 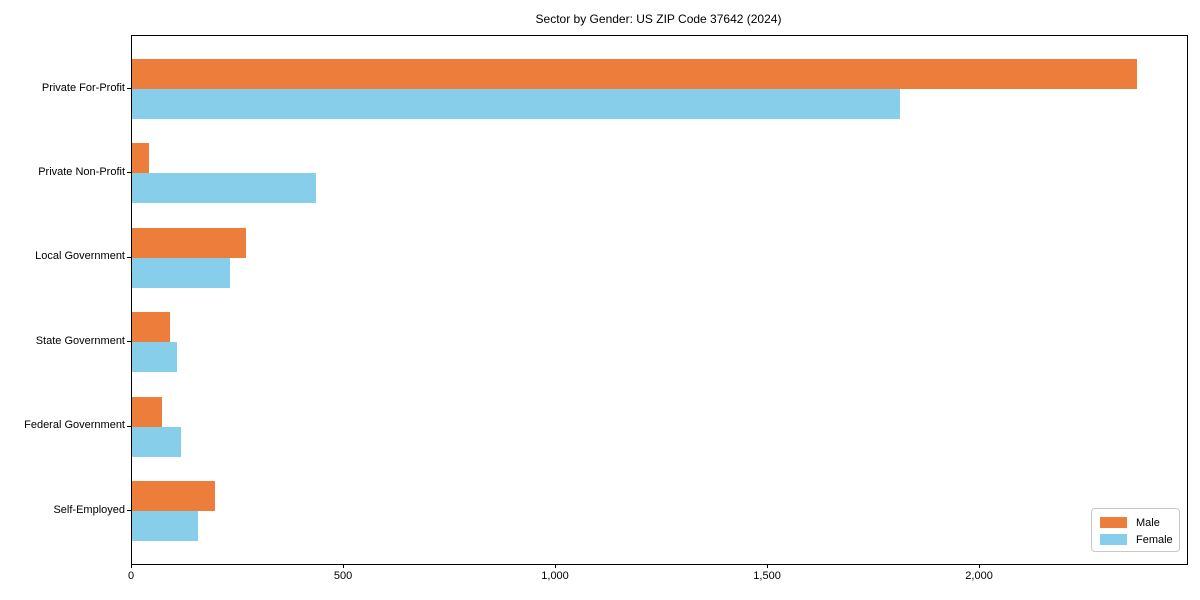 I want to click on legend-entry-male: Male, so click(x=1139, y=522).